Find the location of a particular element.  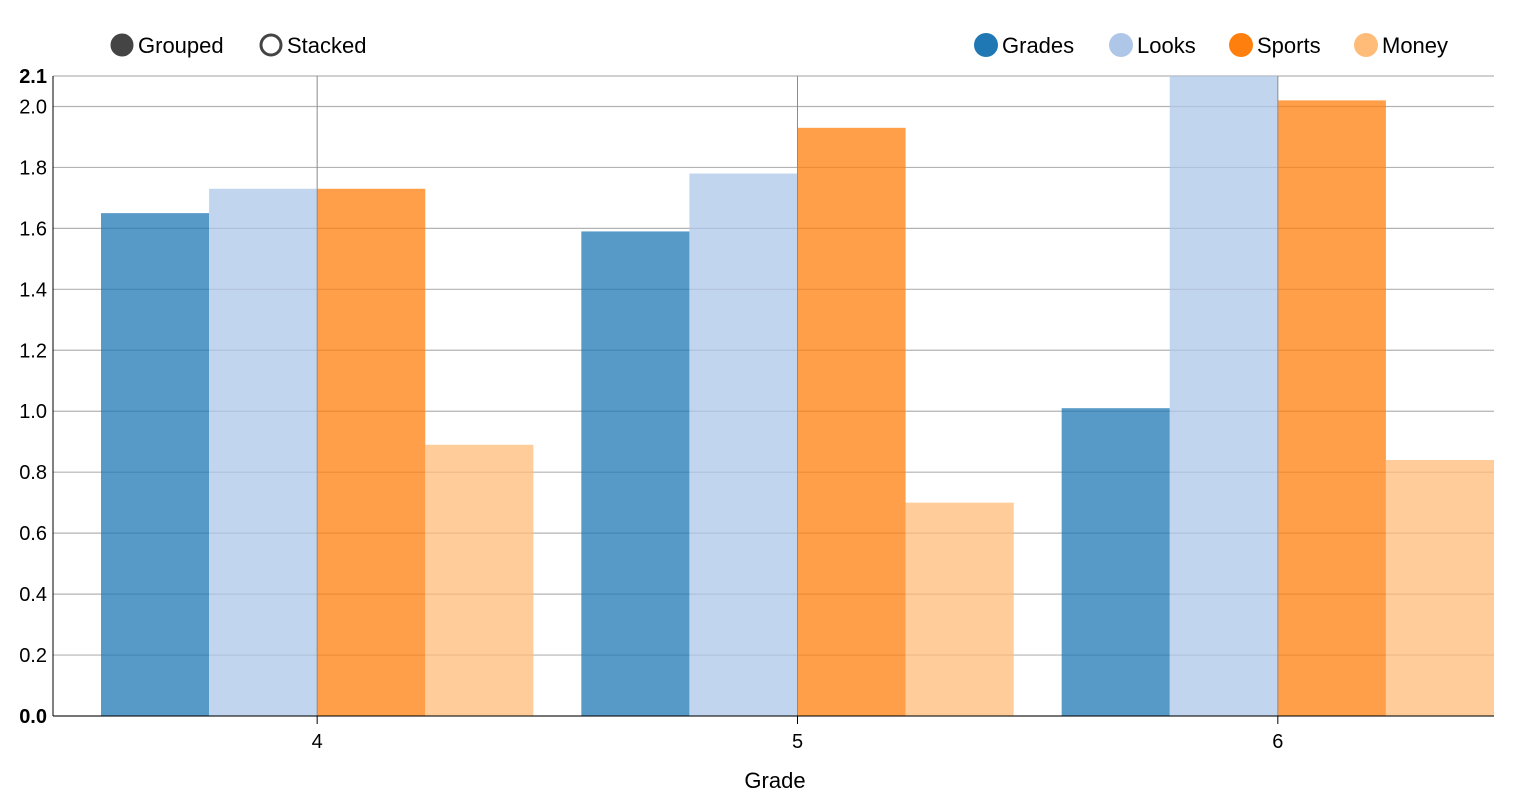

y-tick-label: 1.2 is located at coordinates (33, 351).